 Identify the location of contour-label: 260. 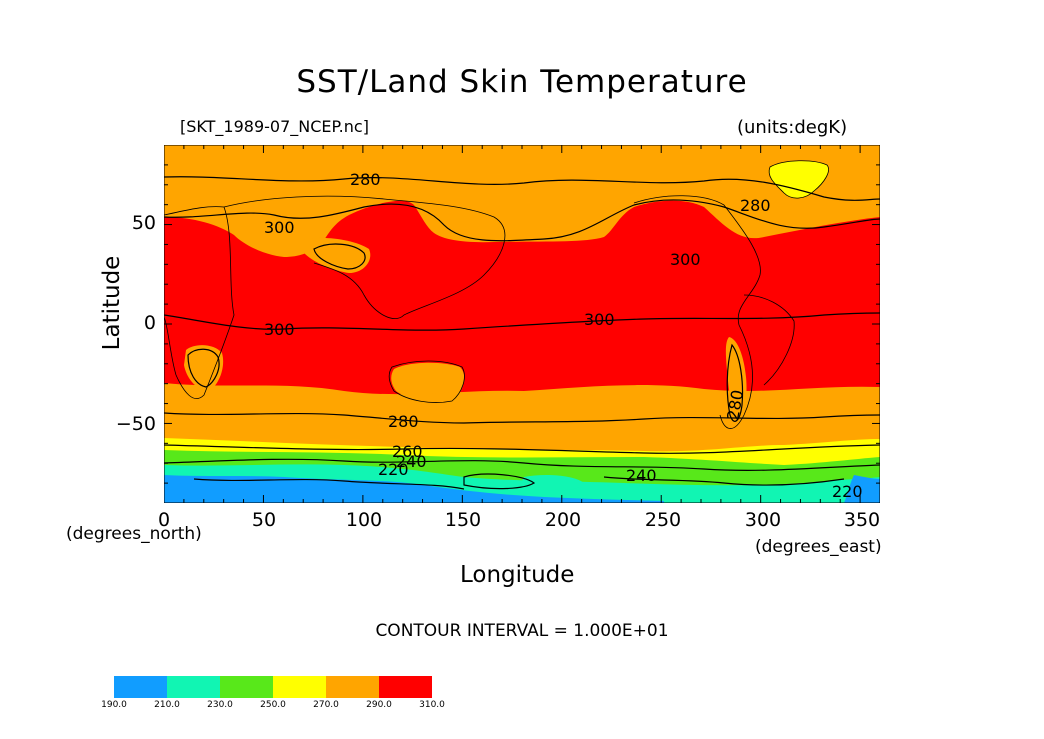
(407, 451).